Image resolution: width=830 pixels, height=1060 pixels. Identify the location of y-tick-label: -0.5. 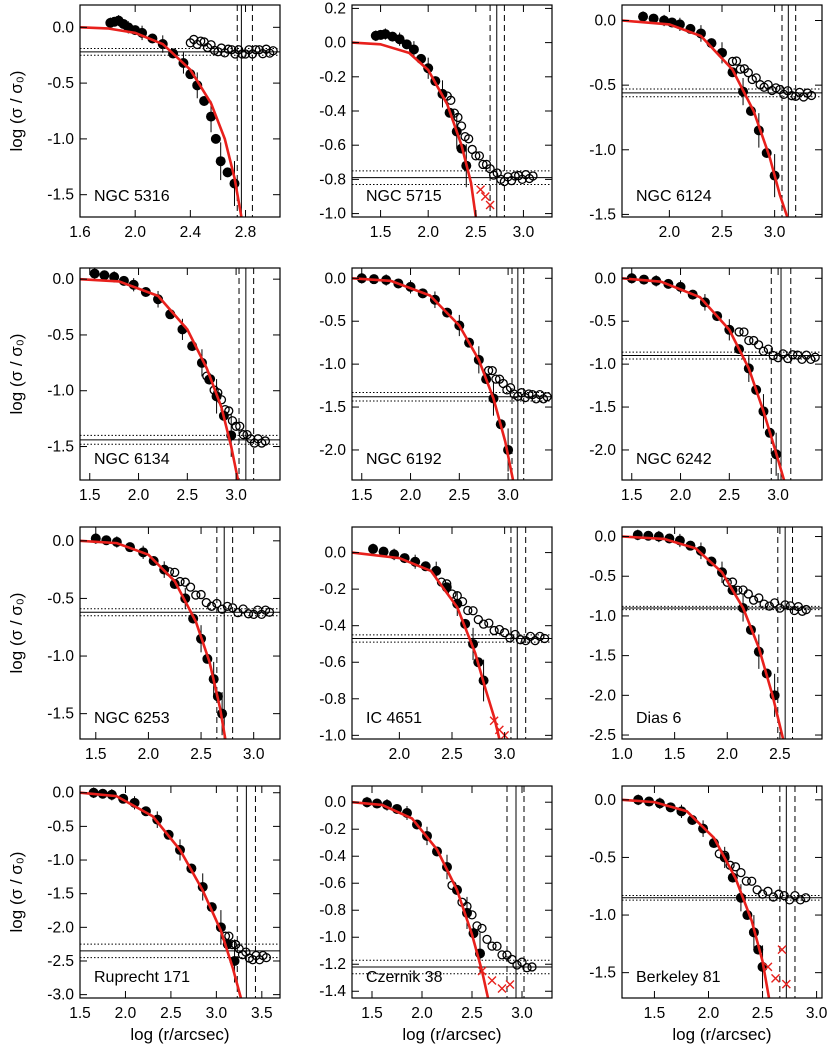
(332, 321).